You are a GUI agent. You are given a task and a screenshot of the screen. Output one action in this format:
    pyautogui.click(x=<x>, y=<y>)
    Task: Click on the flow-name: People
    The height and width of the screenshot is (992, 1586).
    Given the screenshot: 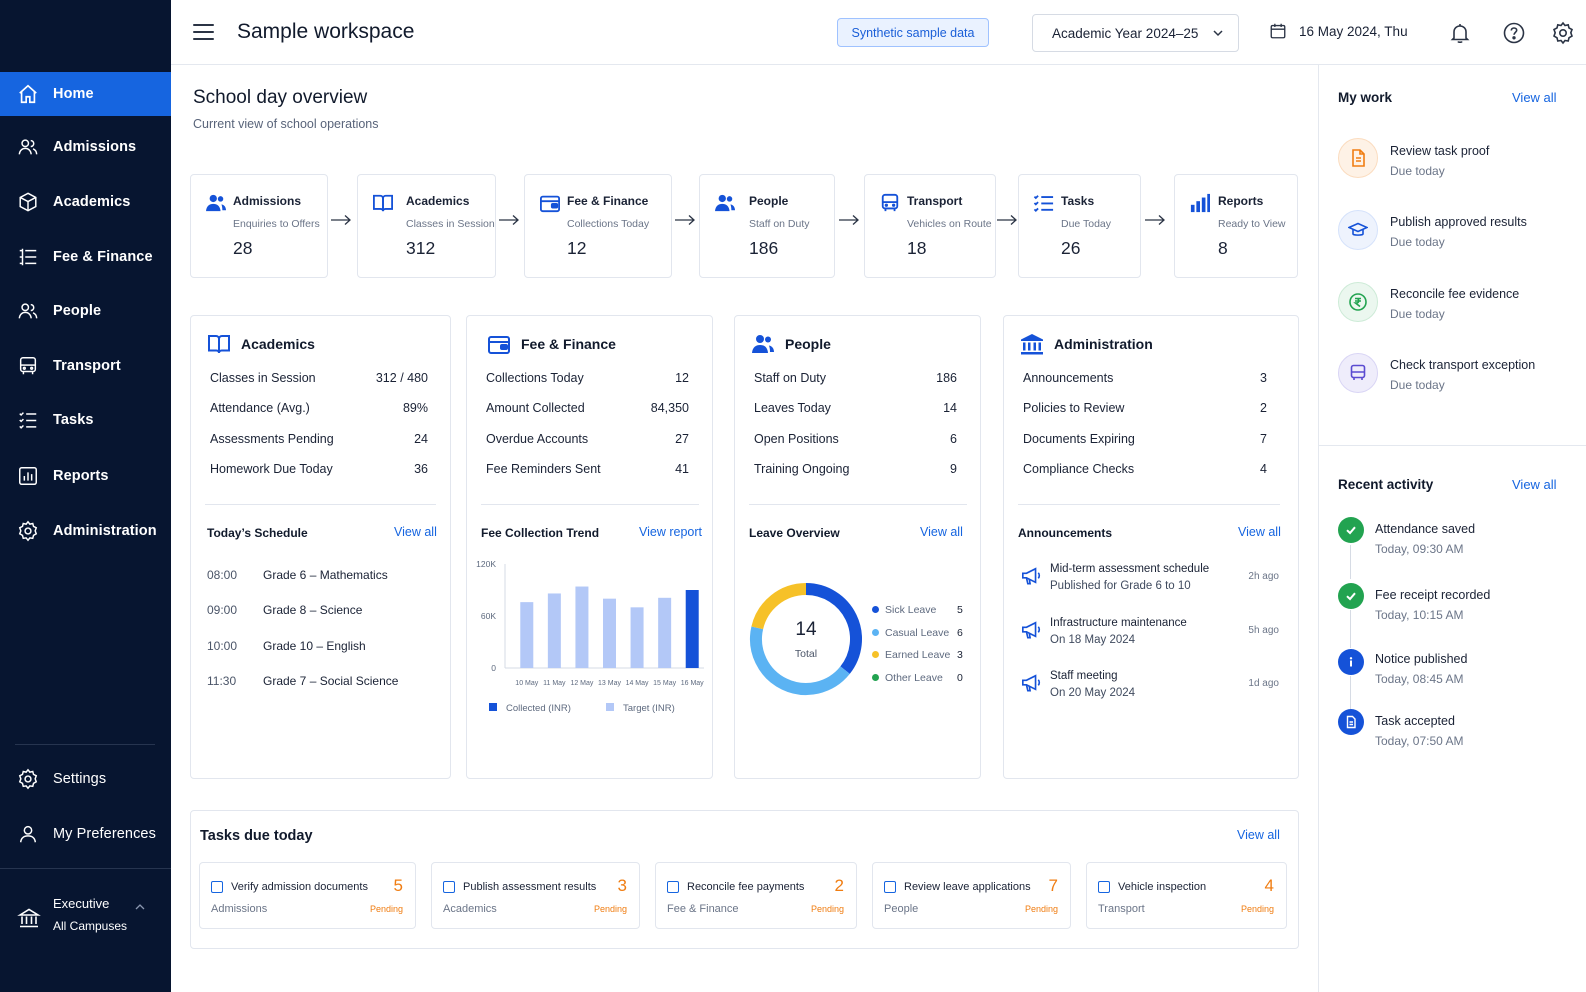 What is the action you would take?
    pyautogui.click(x=769, y=201)
    